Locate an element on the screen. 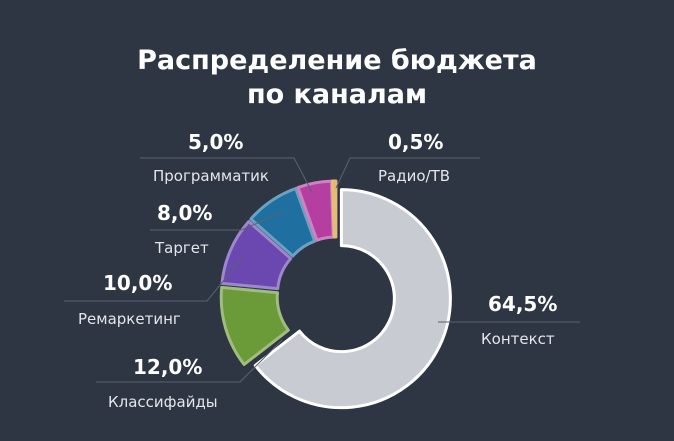  chart-title-line-2: по каналам is located at coordinates (337, 94).